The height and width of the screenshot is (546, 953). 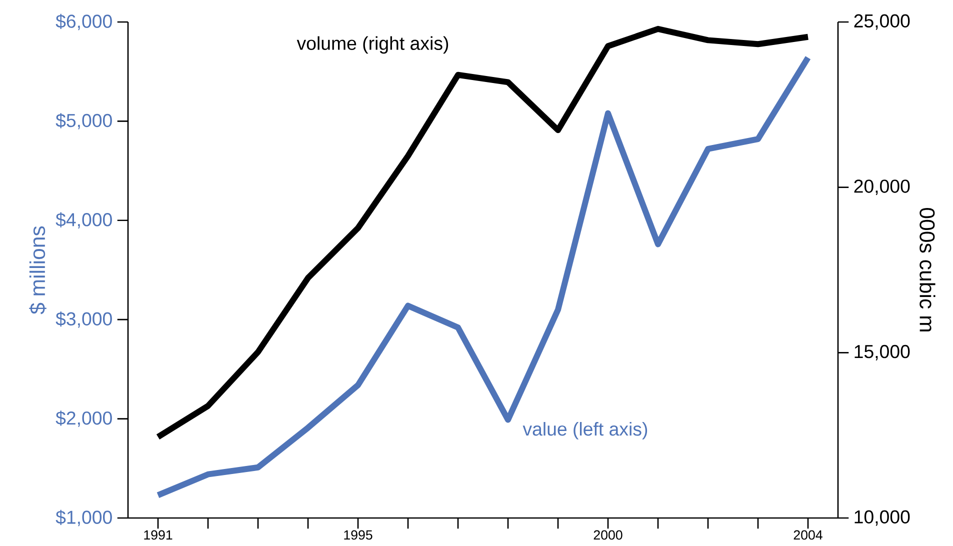 What do you see at coordinates (372, 45) in the screenshot?
I see `annotation: volume (right axis)` at bounding box center [372, 45].